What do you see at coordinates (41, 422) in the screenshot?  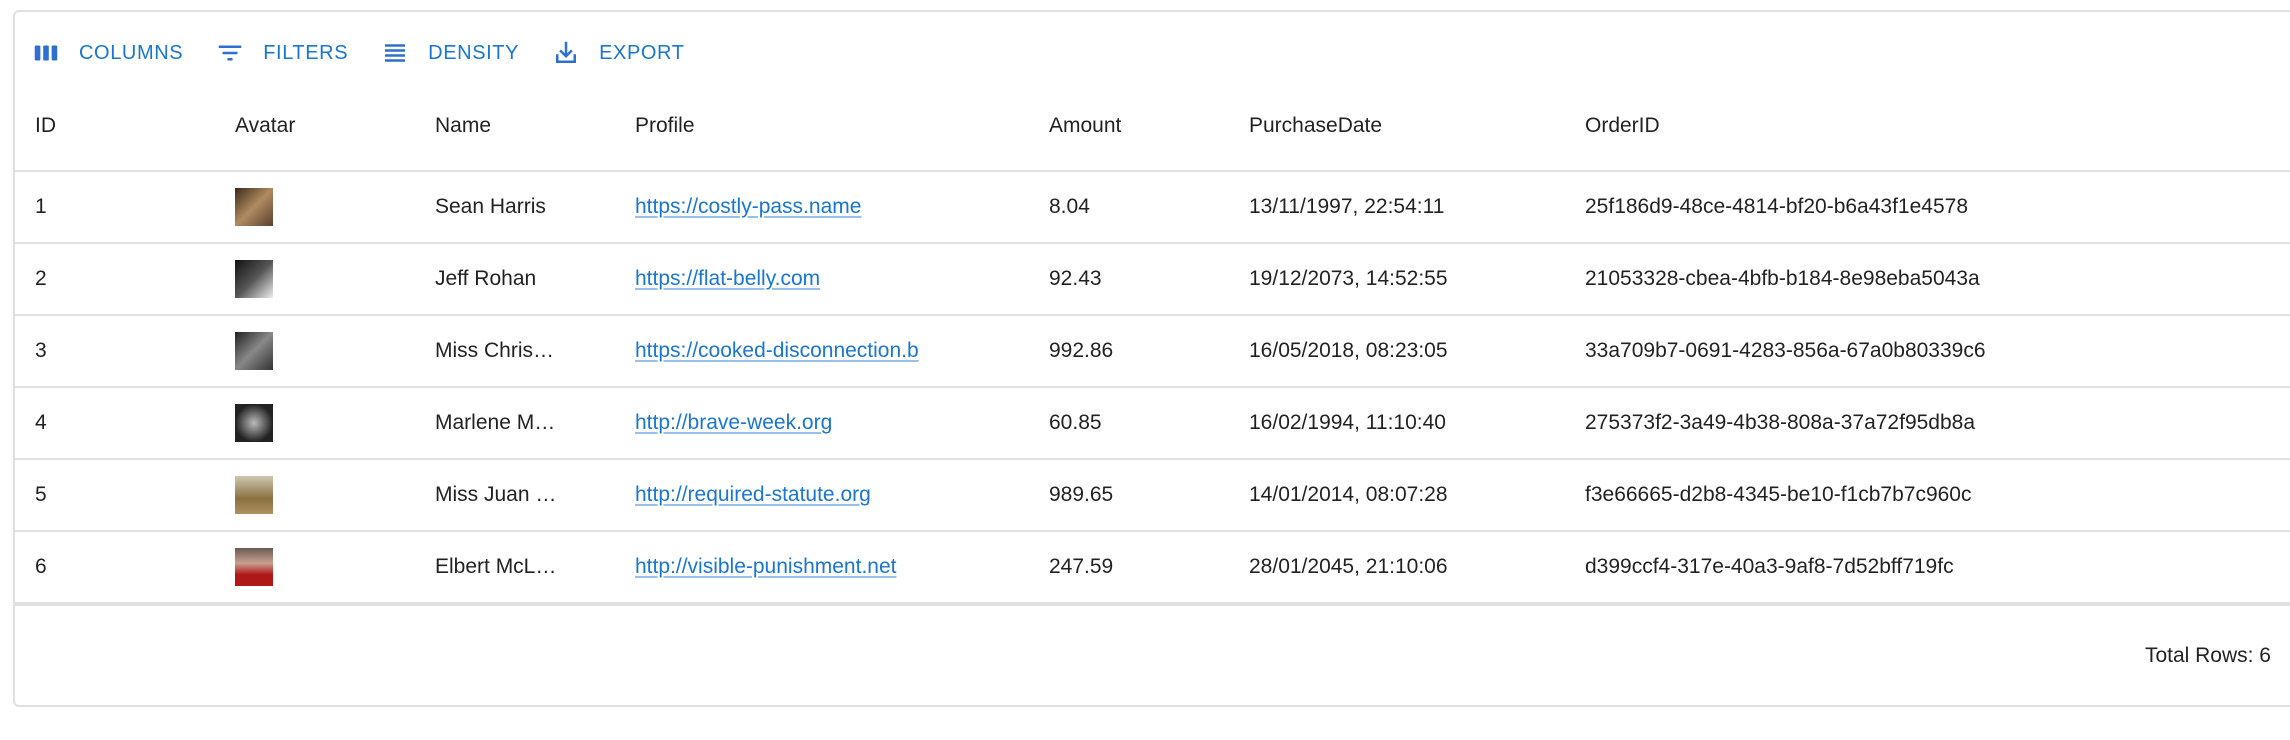 I see `cell-id: 4` at bounding box center [41, 422].